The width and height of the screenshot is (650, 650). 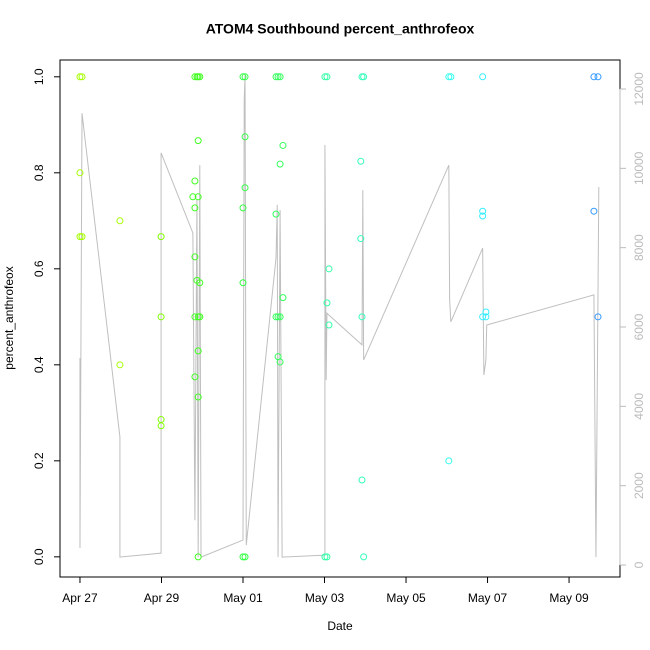 I want to click on chart-title: ATOM4 Southbound percent_anthrofeox, so click(x=340, y=29).